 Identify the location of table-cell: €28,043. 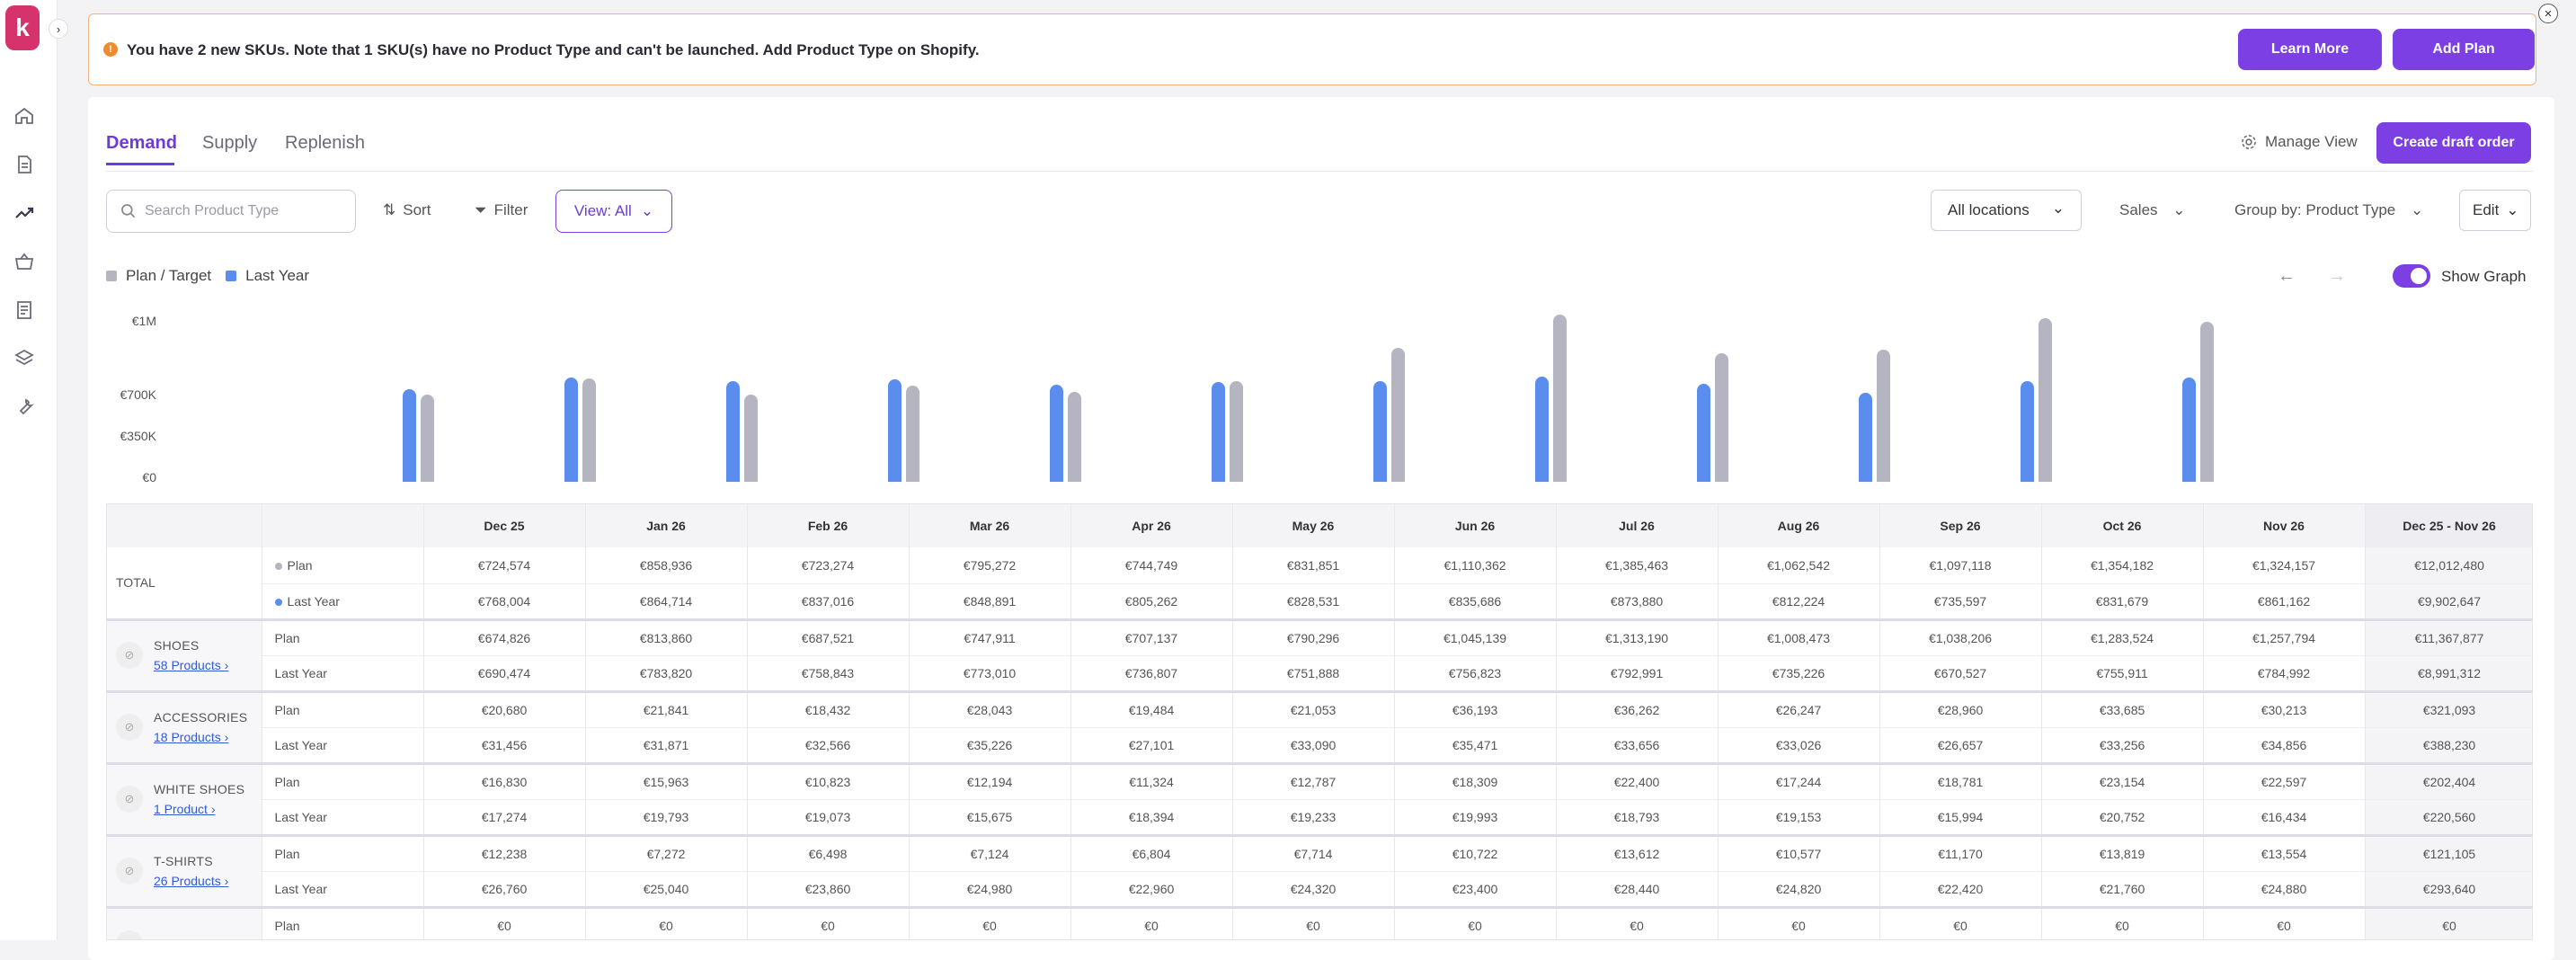
(990, 708).